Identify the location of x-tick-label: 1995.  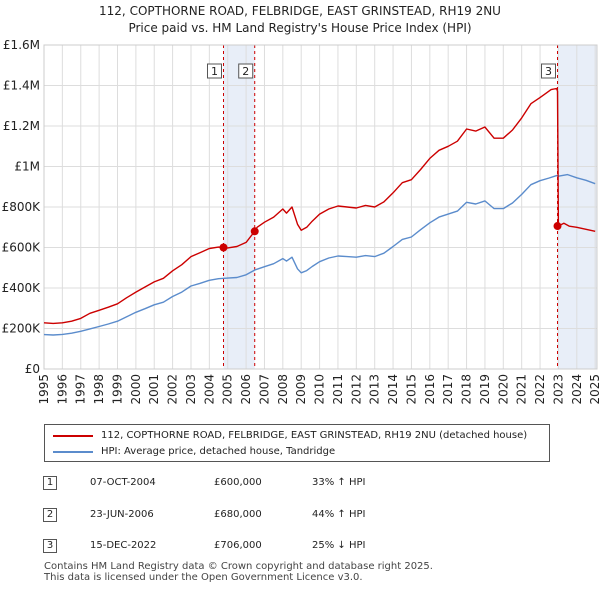
(44, 389).